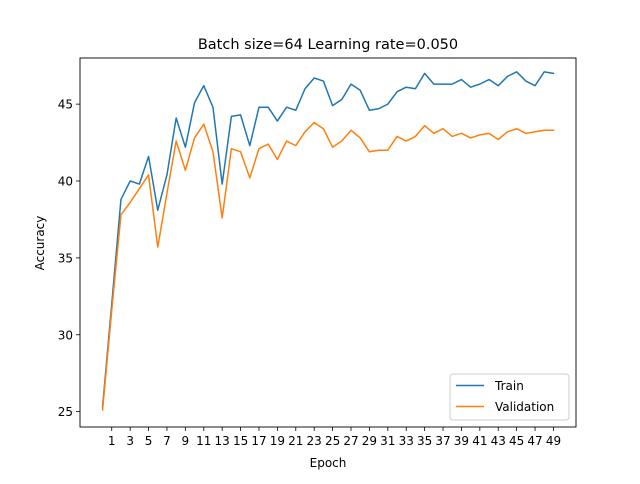 The width and height of the screenshot is (640, 484). Describe the element at coordinates (461, 441) in the screenshot. I see `x-tick-label: 39` at that location.